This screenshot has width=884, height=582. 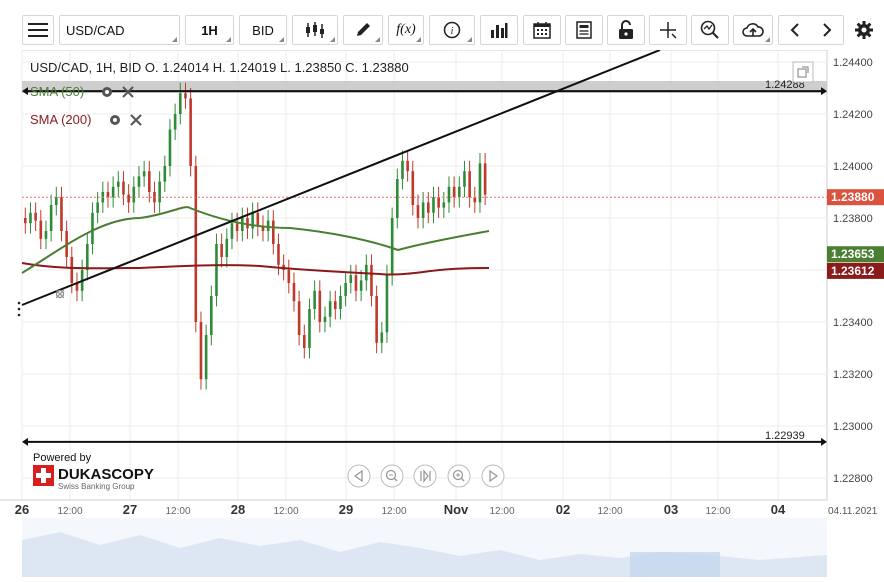 I want to click on price-tick-label: 1.23000, so click(x=853, y=427).